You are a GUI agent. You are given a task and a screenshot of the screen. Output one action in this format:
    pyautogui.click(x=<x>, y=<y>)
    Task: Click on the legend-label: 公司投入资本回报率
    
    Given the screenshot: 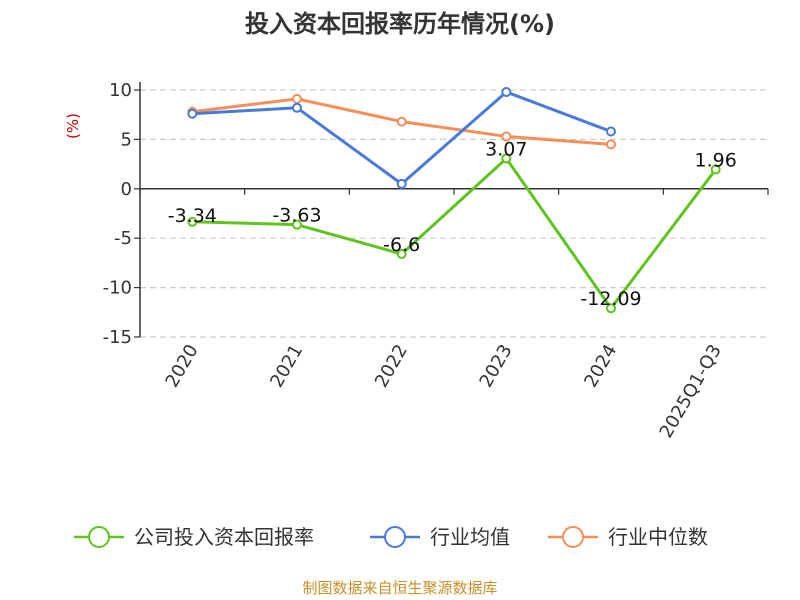 What is the action you would take?
    pyautogui.click(x=224, y=537)
    